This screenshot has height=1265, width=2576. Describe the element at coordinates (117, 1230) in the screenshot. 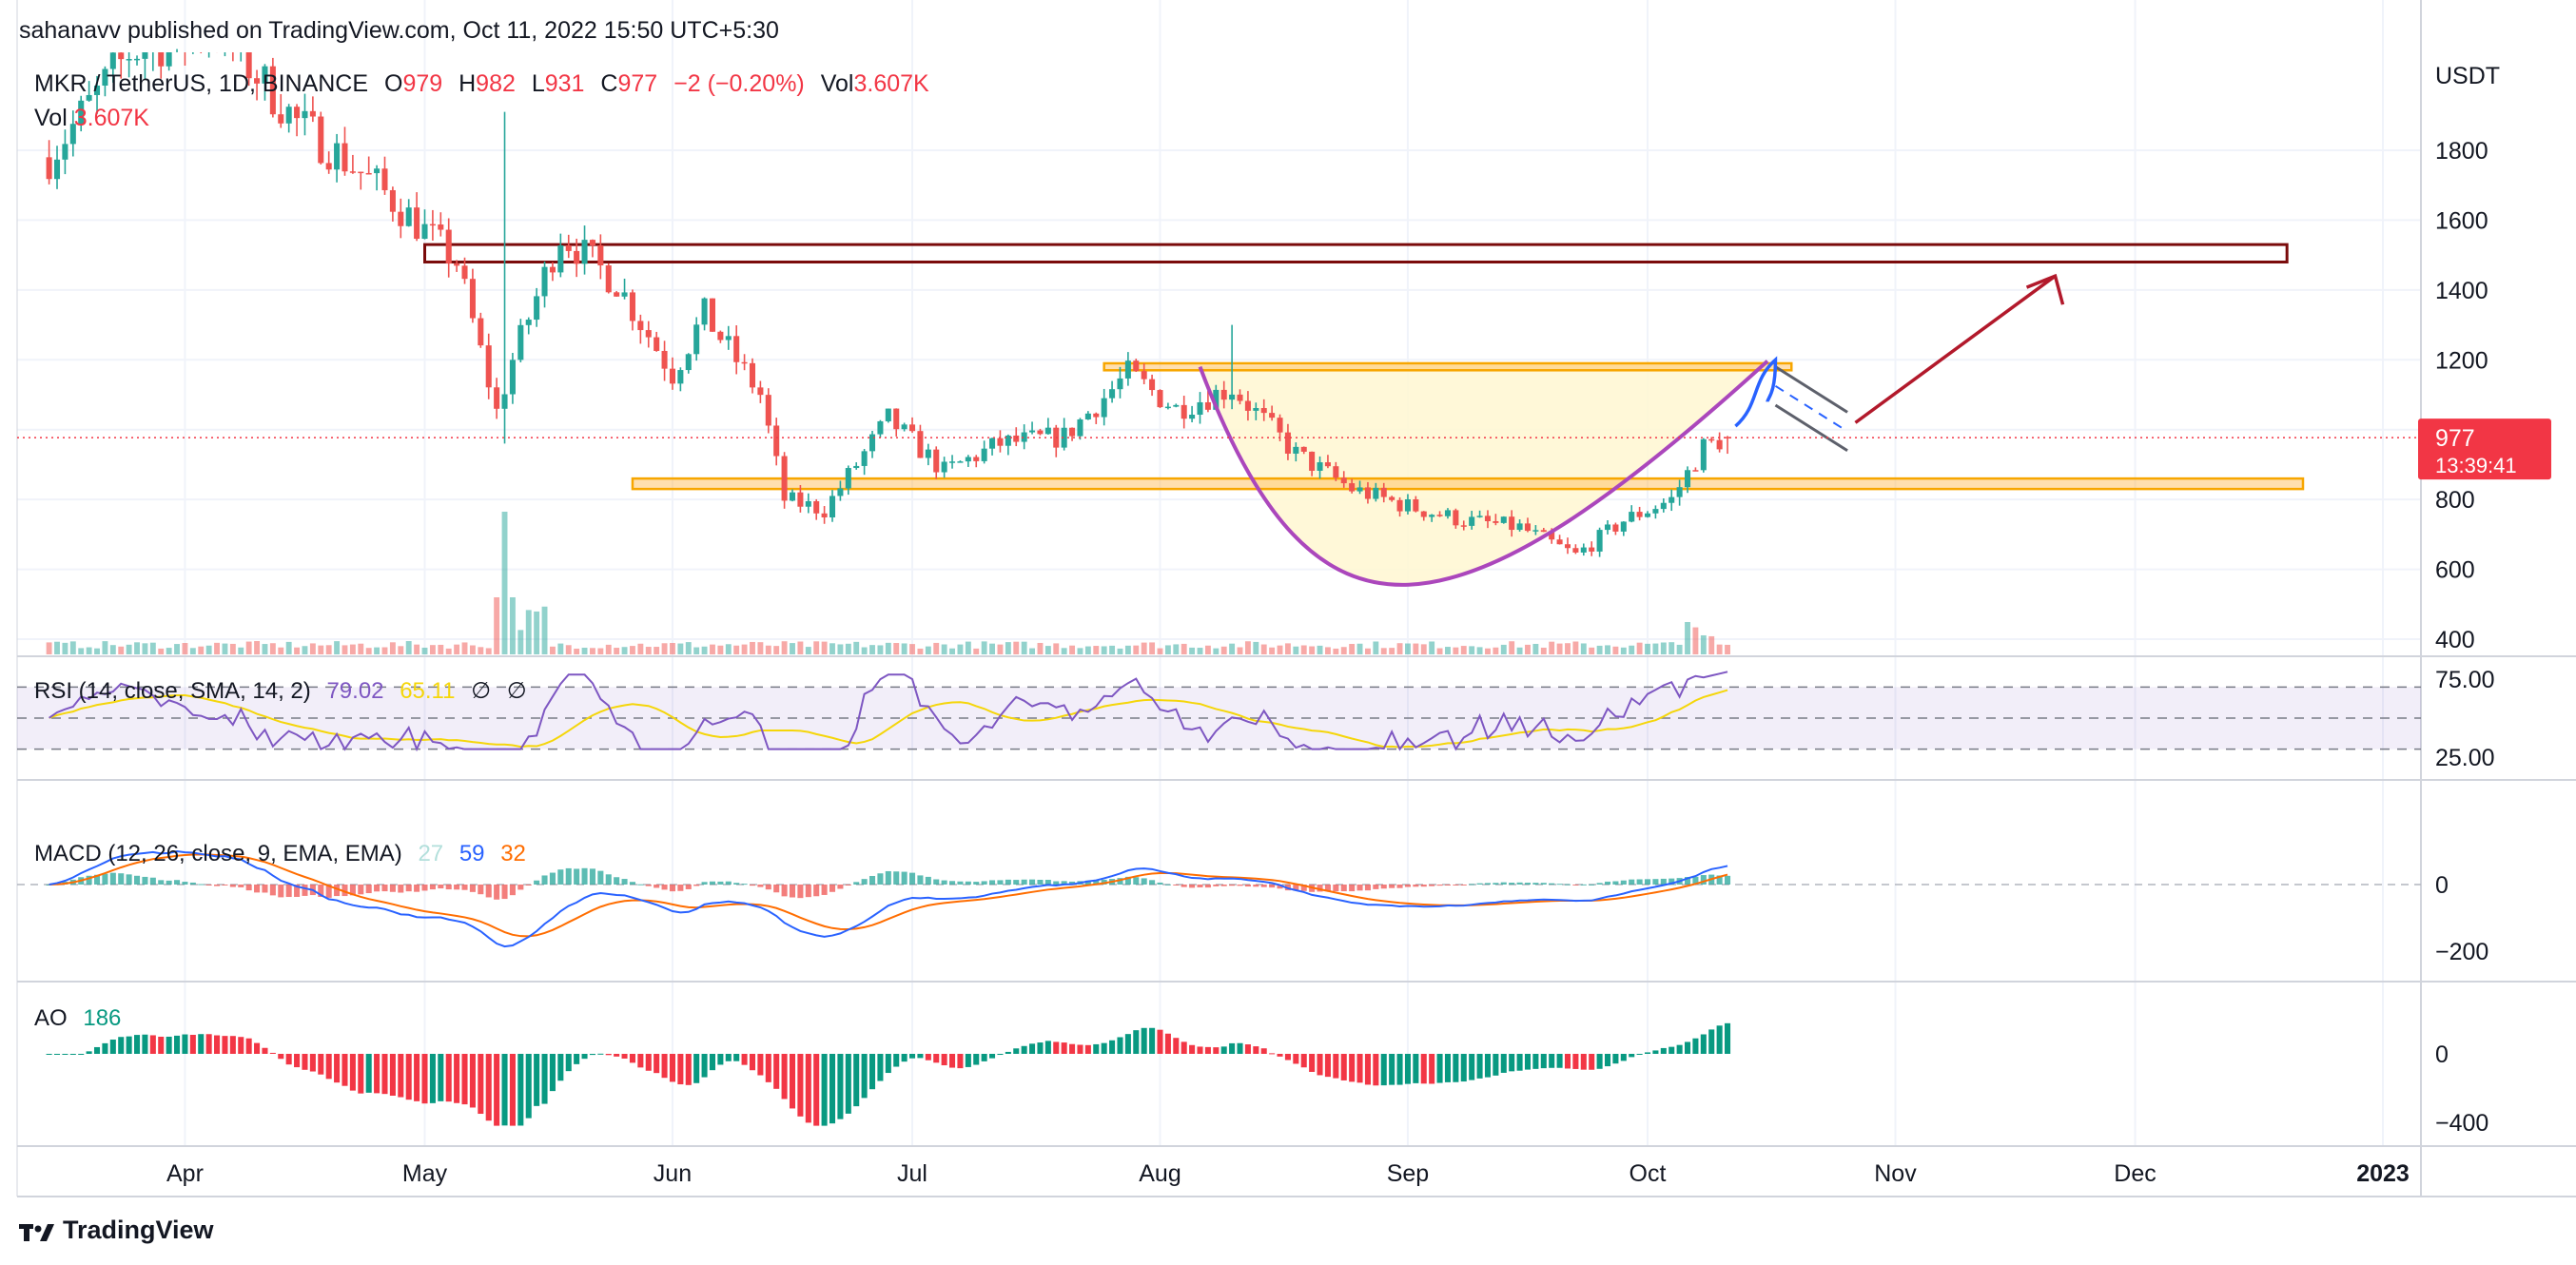

I see `tradingview-logo: TradingView` at that location.